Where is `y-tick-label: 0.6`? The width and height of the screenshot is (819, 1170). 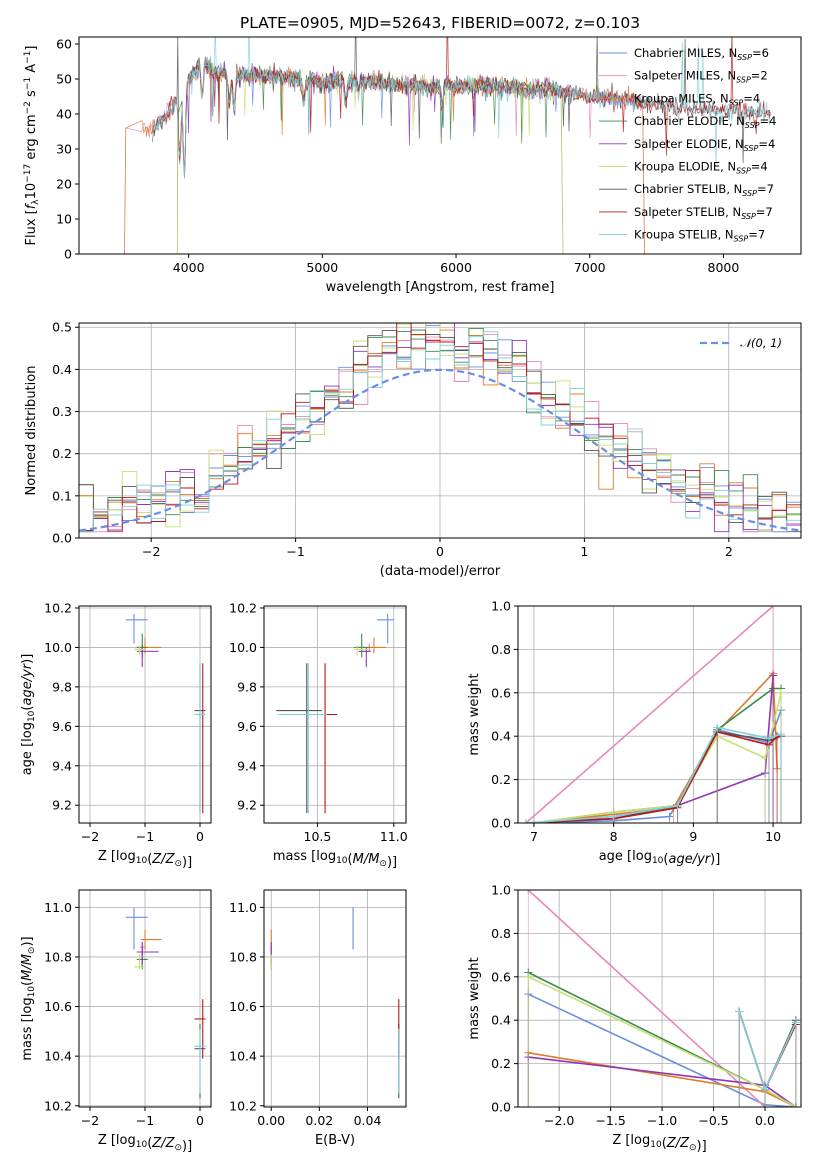 y-tick-label: 0.6 is located at coordinates (501, 976).